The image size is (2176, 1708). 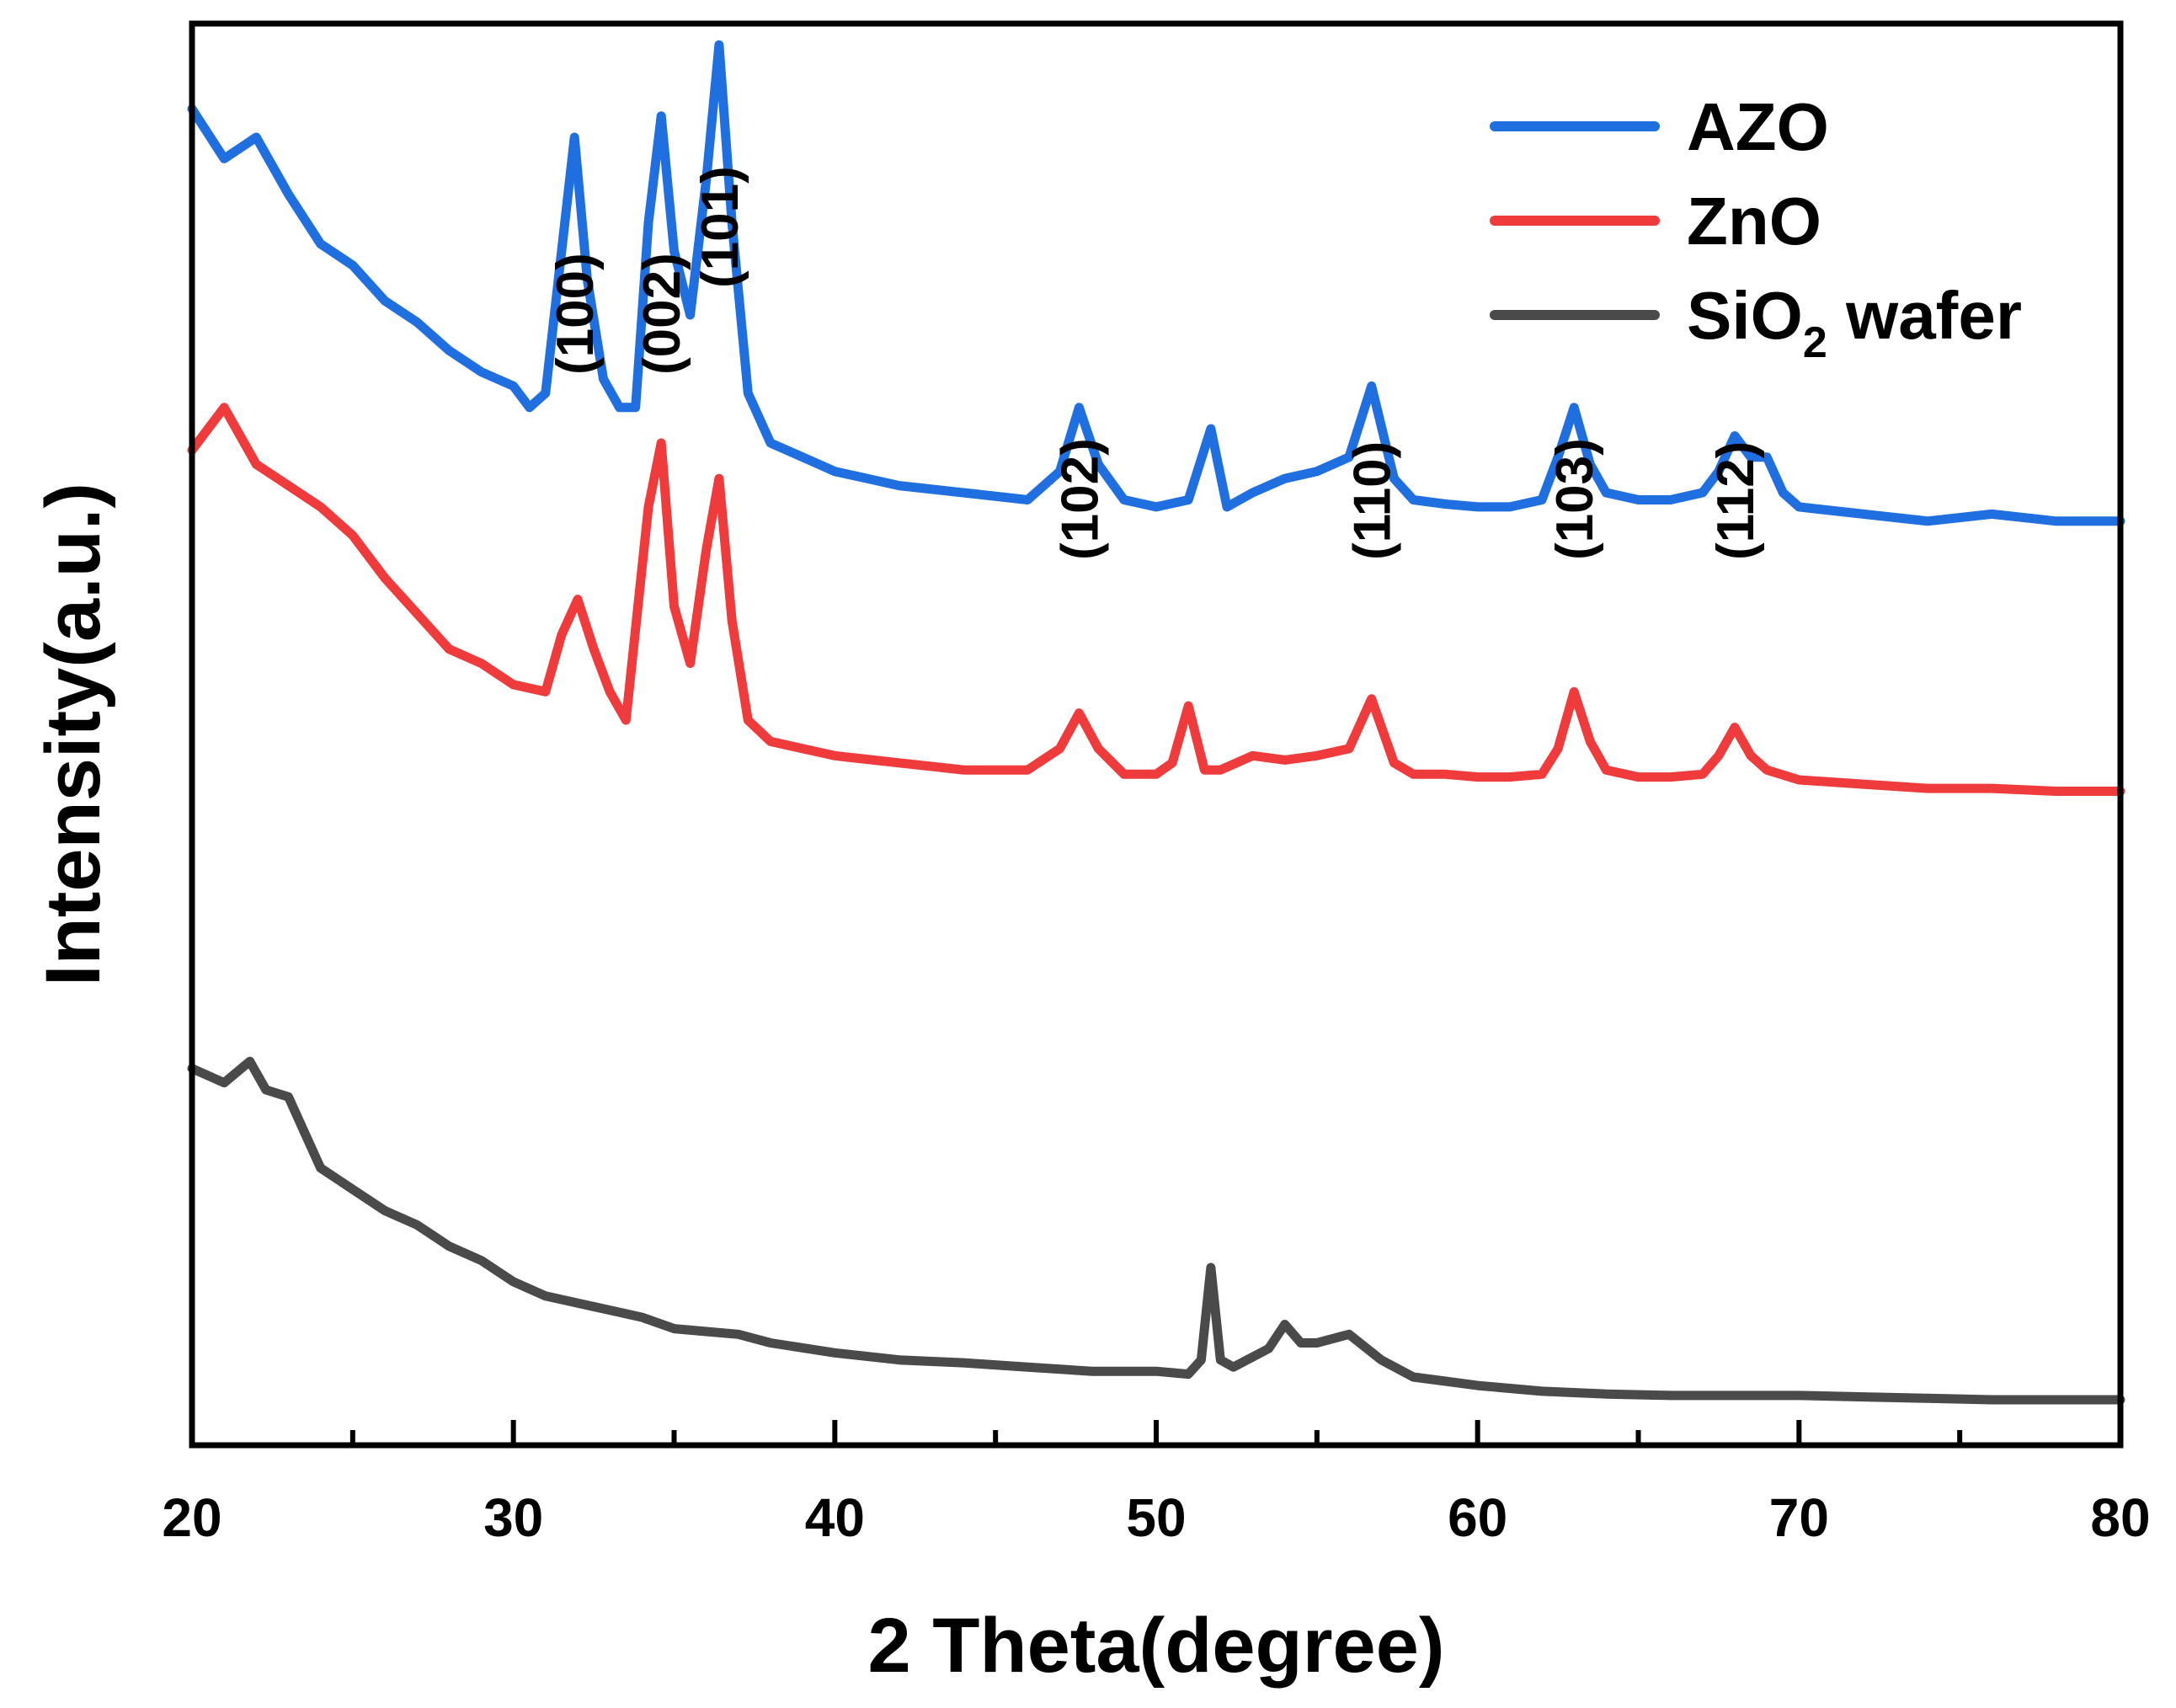 What do you see at coordinates (1080, 499) in the screenshot?
I see `peak-label-102: (102)` at bounding box center [1080, 499].